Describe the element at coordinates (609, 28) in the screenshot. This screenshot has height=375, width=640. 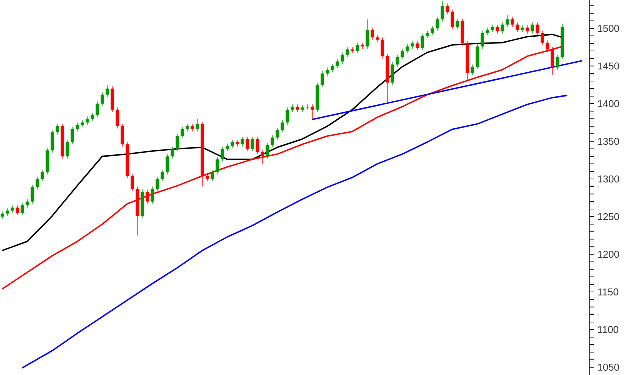
I see `y-tick-label: 1500` at that location.